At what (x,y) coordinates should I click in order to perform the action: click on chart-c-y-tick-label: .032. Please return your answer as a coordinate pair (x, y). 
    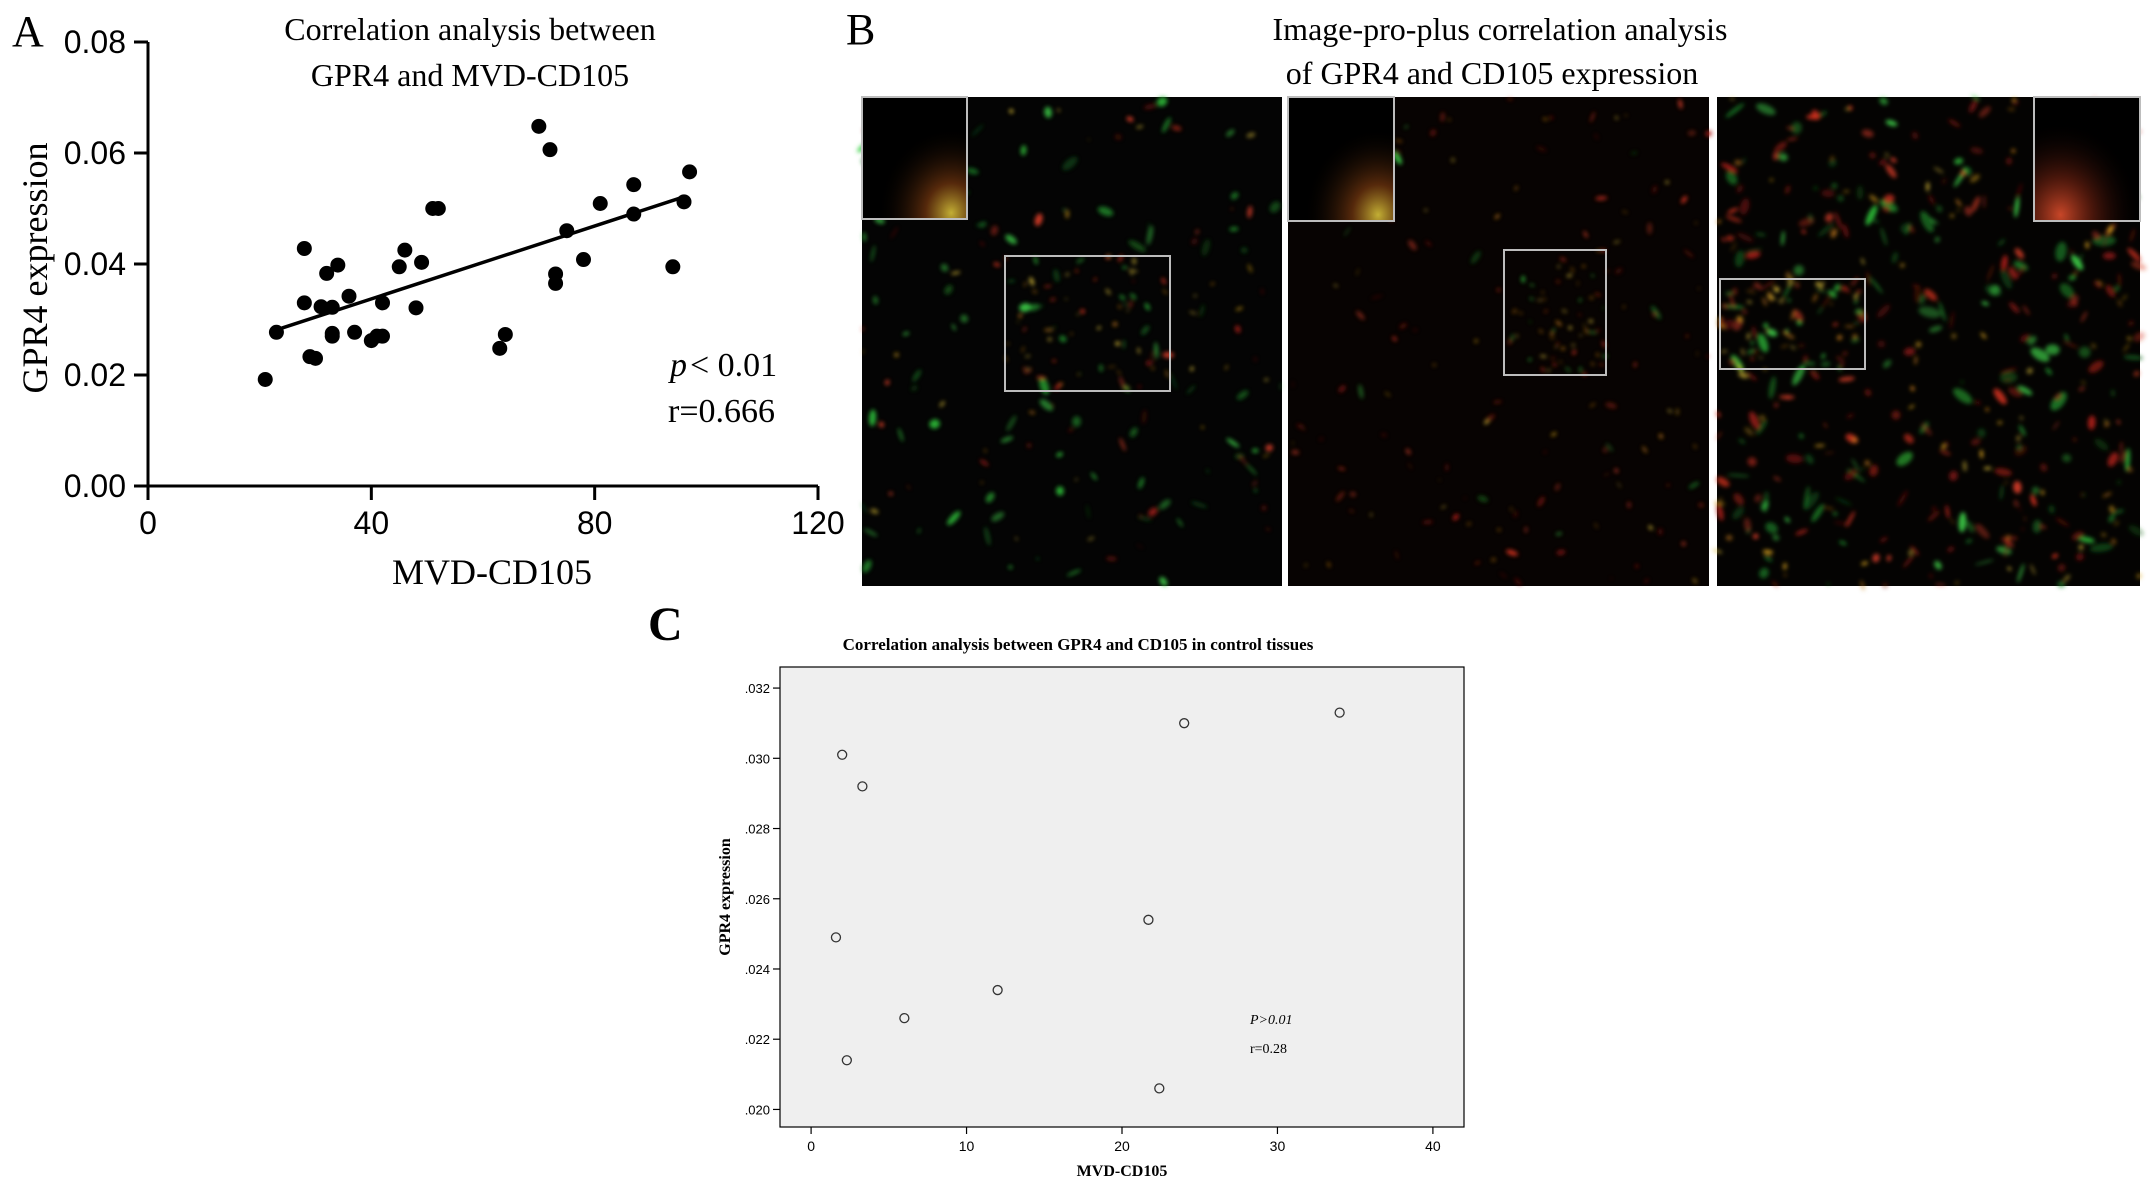
    Looking at the image, I should click on (757, 688).